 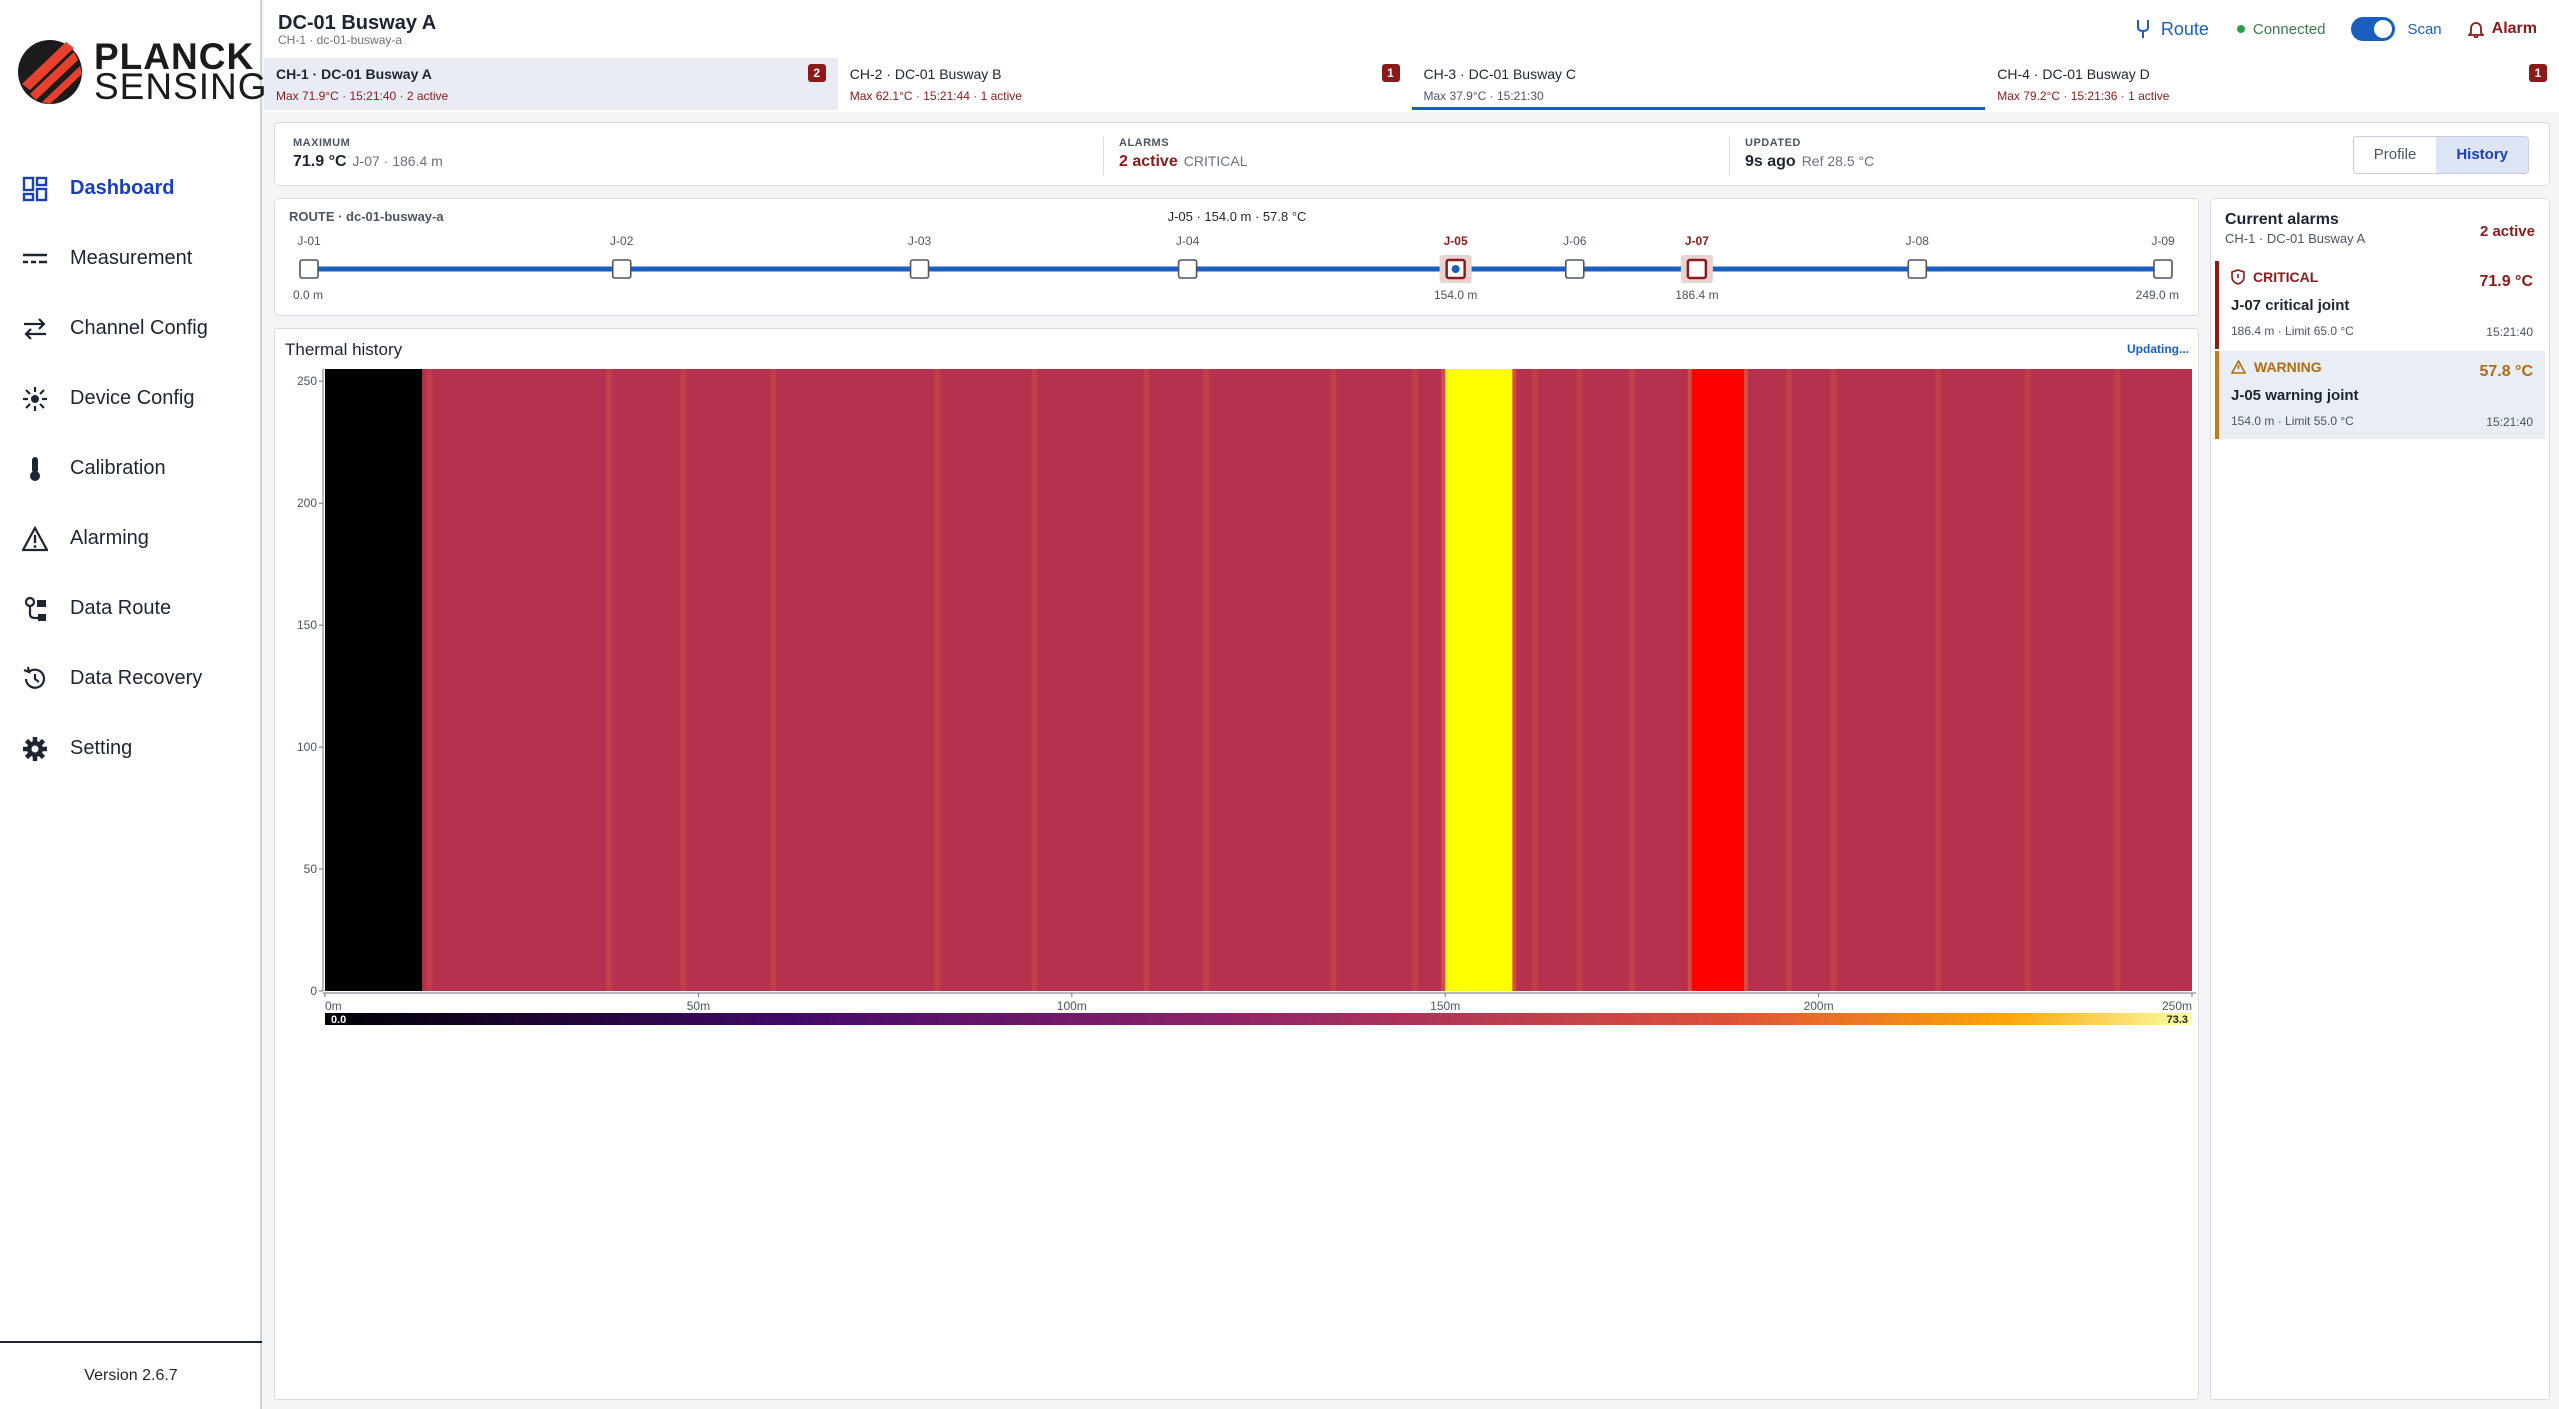 What do you see at coordinates (131, 468) in the screenshot?
I see `nav-calibration: Calibration` at bounding box center [131, 468].